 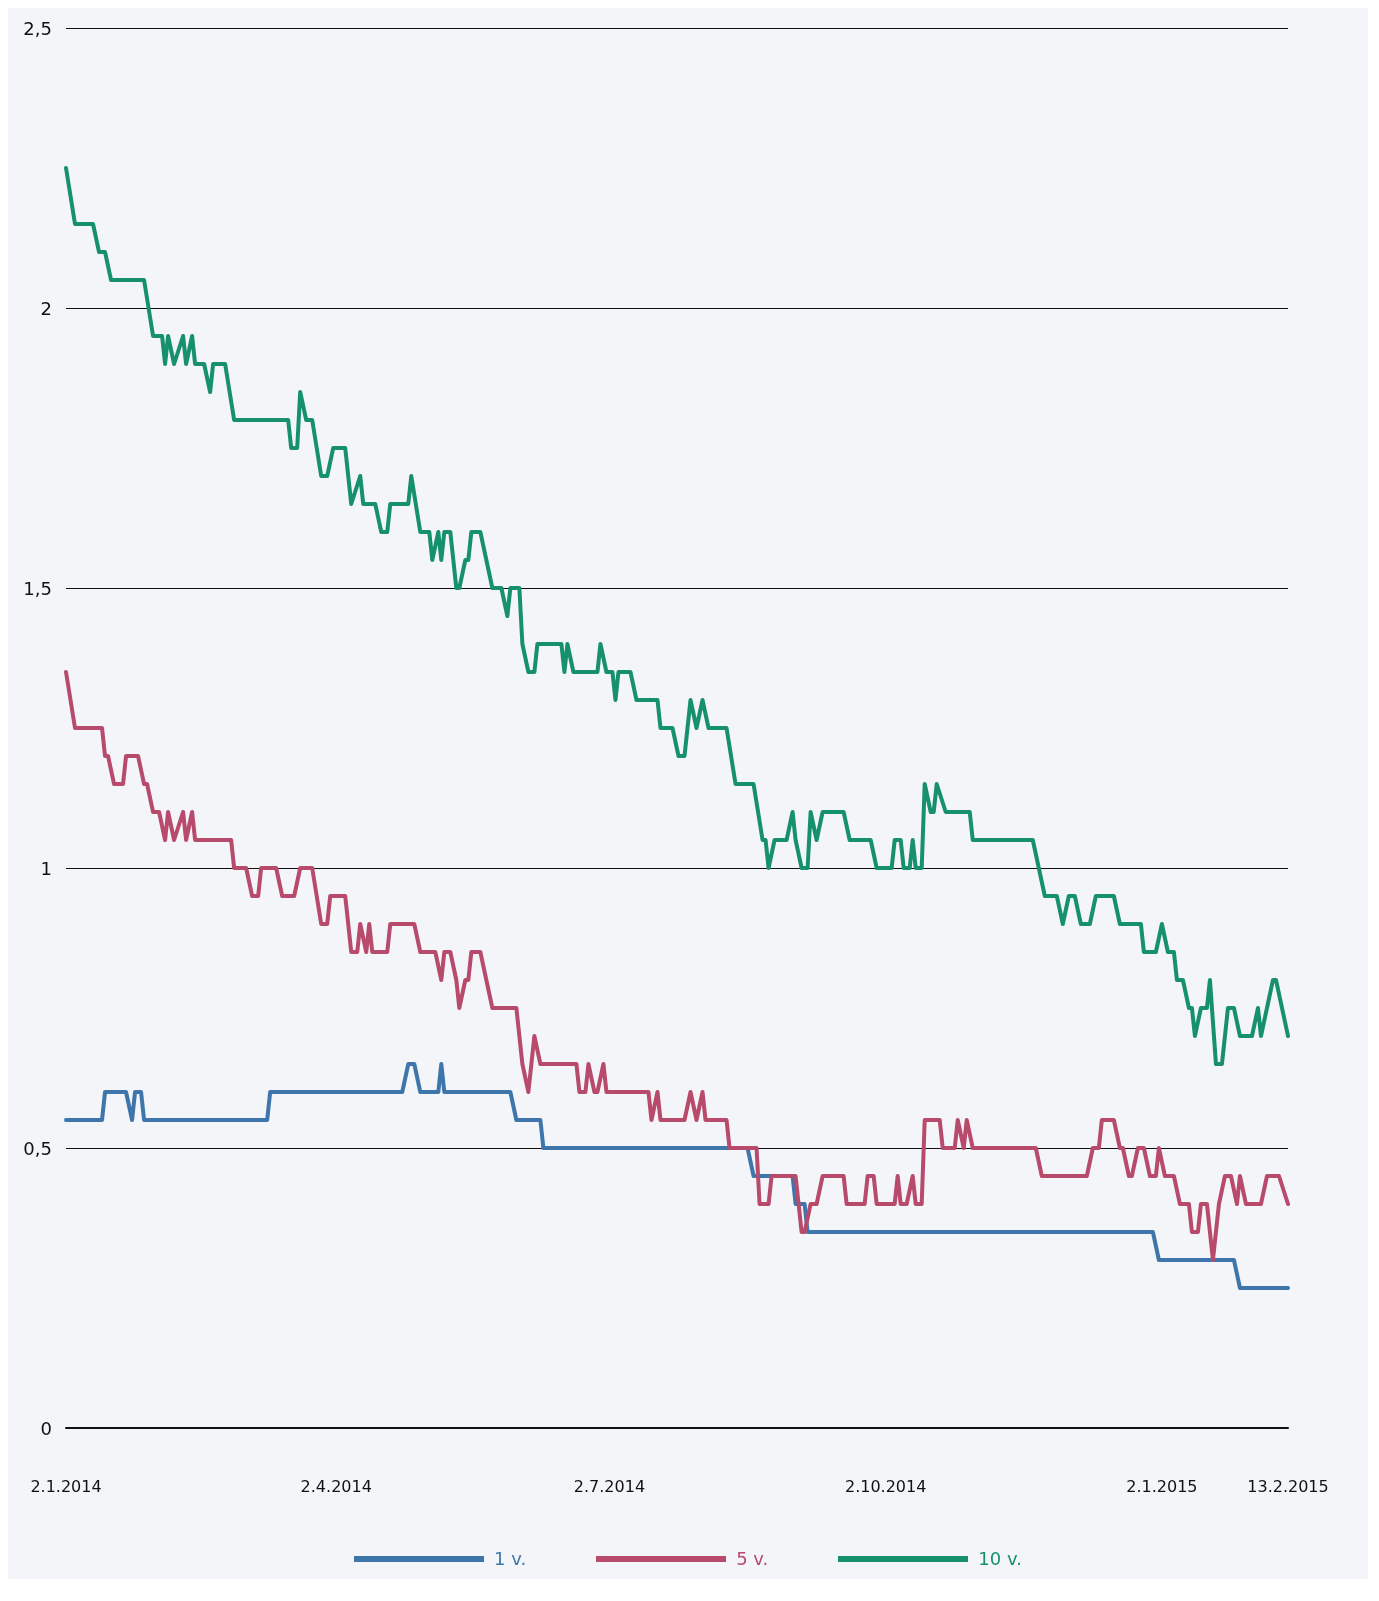 I want to click on text: 10 v., so click(x=1000, y=1558).